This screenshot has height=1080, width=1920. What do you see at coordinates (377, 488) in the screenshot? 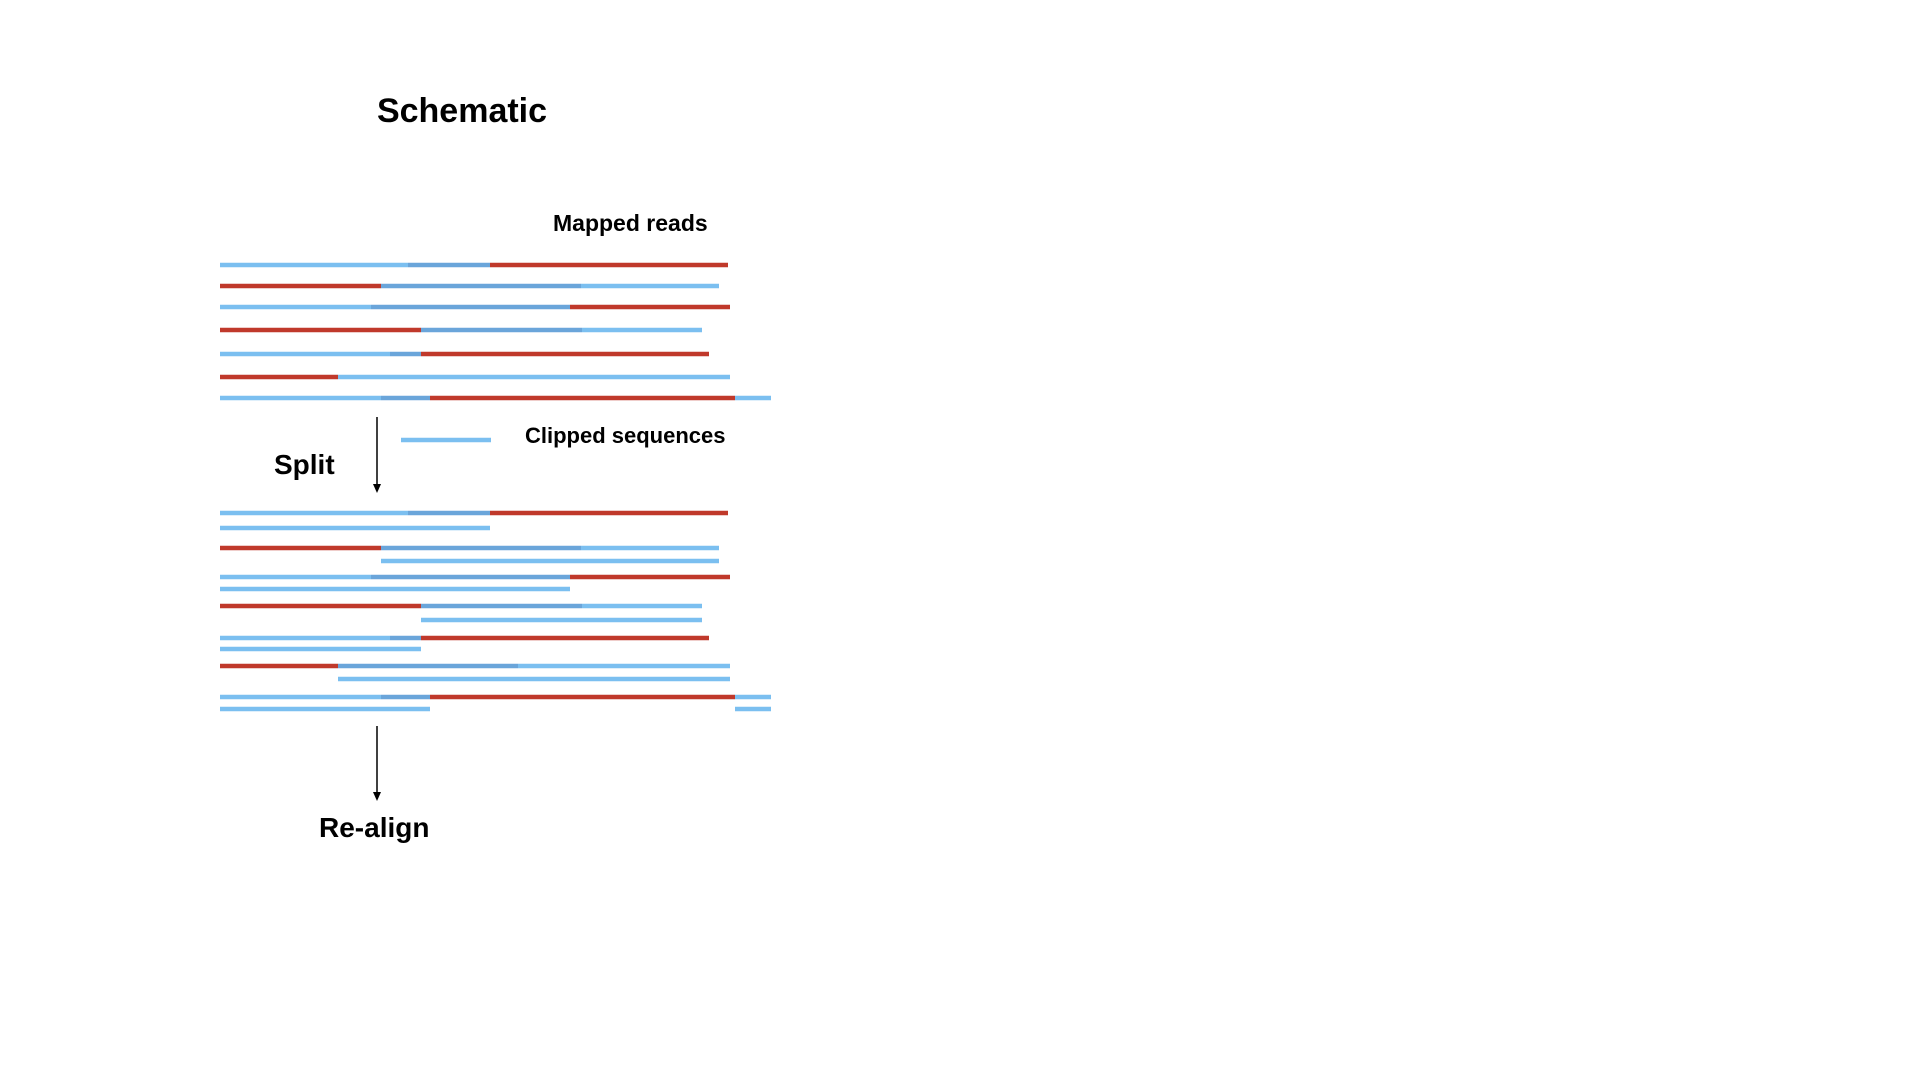
I see `split-arrow-head` at bounding box center [377, 488].